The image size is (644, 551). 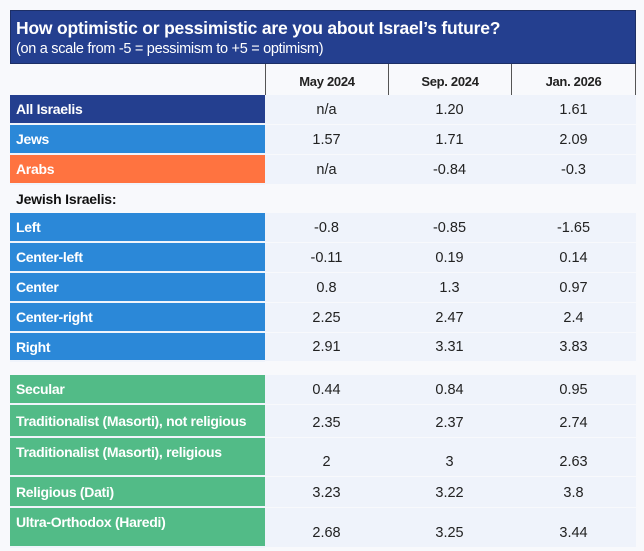 What do you see at coordinates (573, 288) in the screenshot?
I see `value-cell: 0.97` at bounding box center [573, 288].